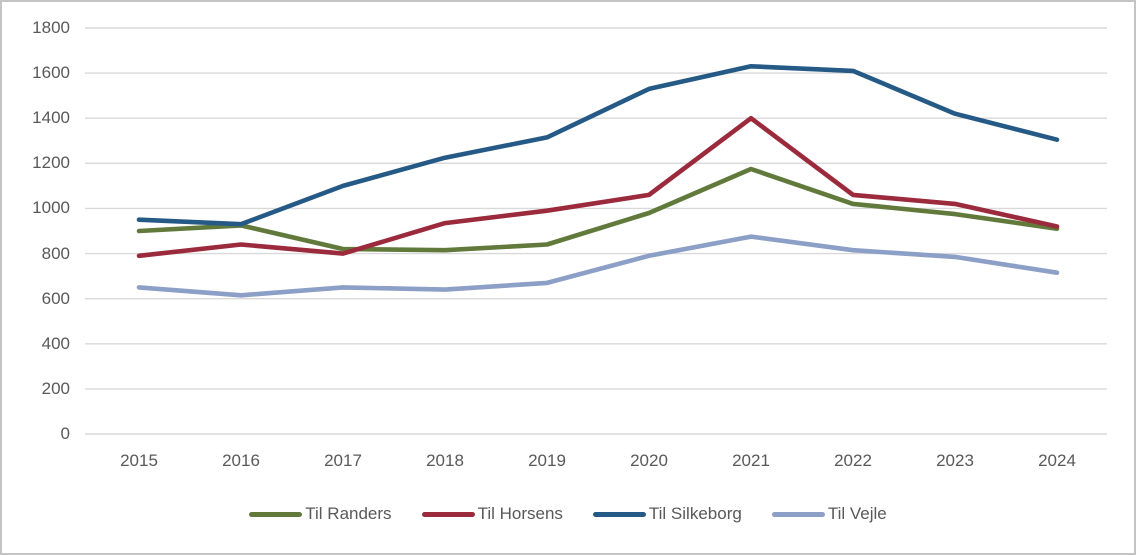 The width and height of the screenshot is (1136, 555). What do you see at coordinates (853, 460) in the screenshot?
I see `x-axis-tick-label-2022: 2022` at bounding box center [853, 460].